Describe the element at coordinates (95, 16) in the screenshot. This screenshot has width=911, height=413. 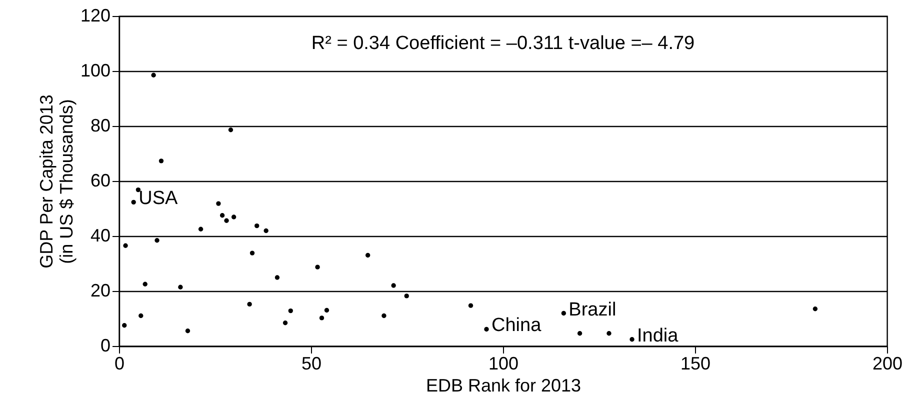
I see `y-tick-label: 120` at that location.